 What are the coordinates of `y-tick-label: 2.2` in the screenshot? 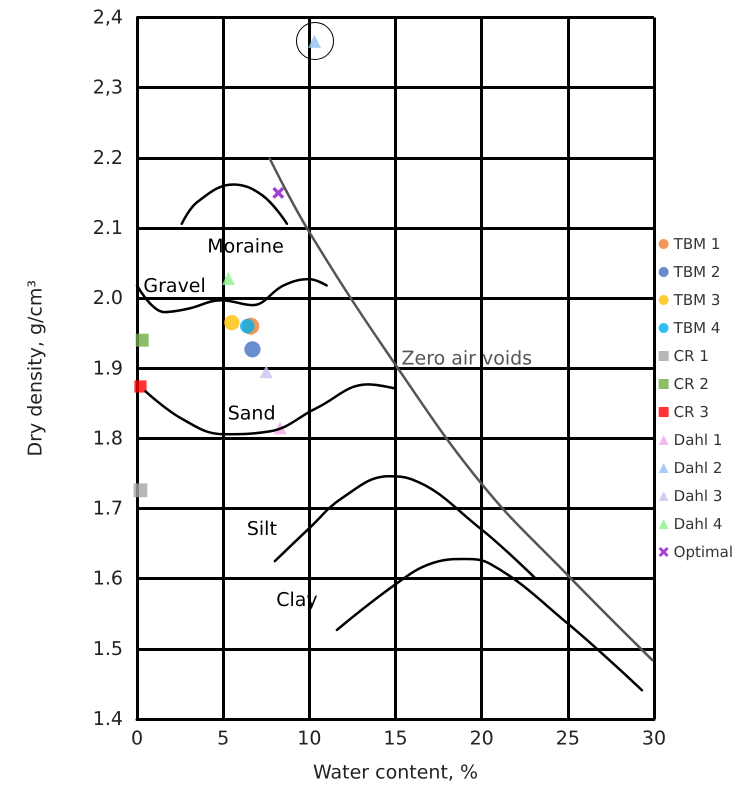 It's located at (107, 157).